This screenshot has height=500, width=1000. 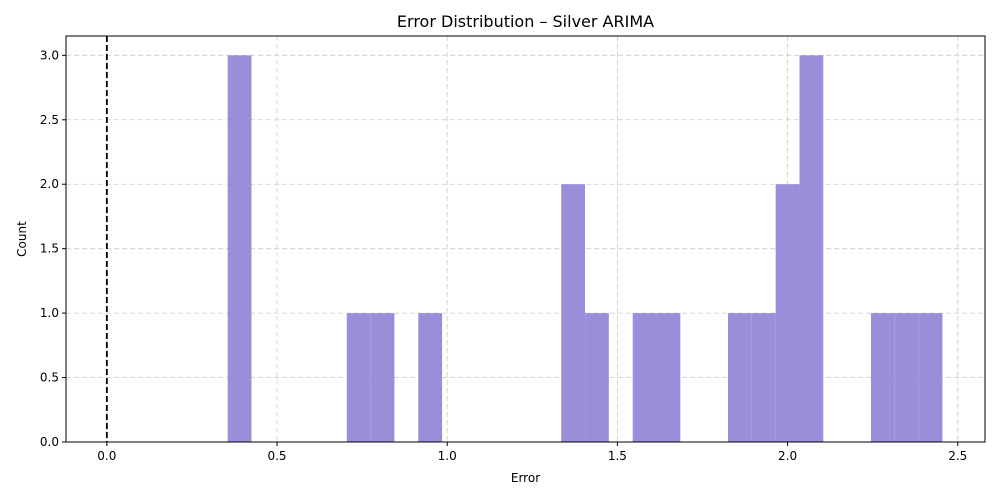 What do you see at coordinates (447, 456) in the screenshot?
I see `x-tick-label: 1.0` at bounding box center [447, 456].